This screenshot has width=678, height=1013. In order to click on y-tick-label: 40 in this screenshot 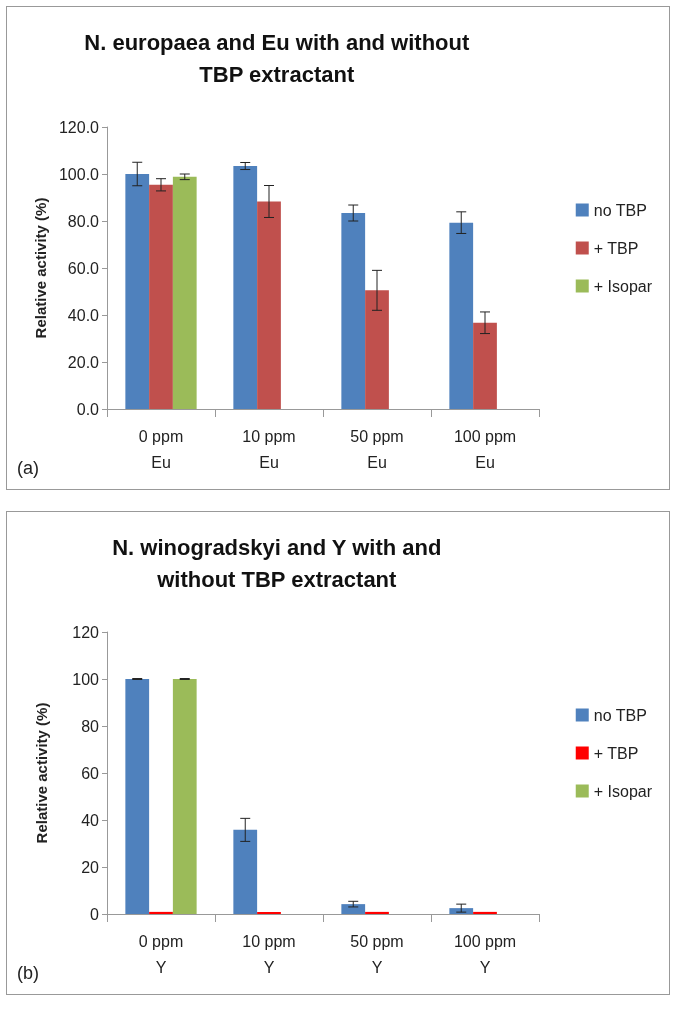, I will do `click(90, 820)`.